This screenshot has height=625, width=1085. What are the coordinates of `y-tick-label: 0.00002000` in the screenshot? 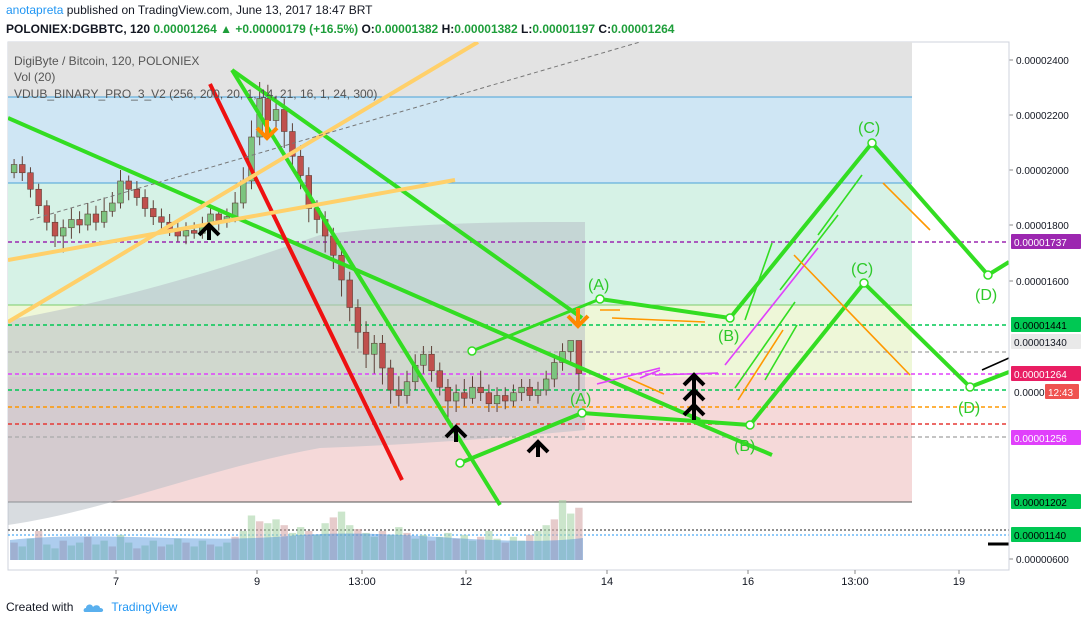 It's located at (1042, 171).